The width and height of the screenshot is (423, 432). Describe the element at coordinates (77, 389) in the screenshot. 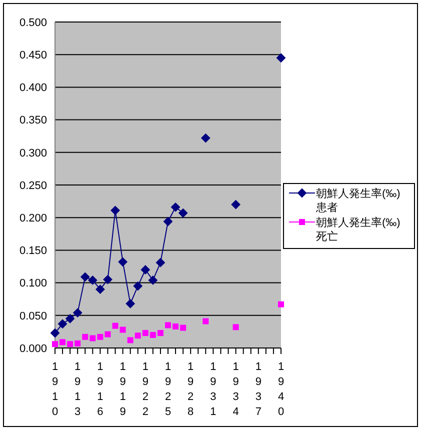

I see `x-tick-label: 1913` at that location.